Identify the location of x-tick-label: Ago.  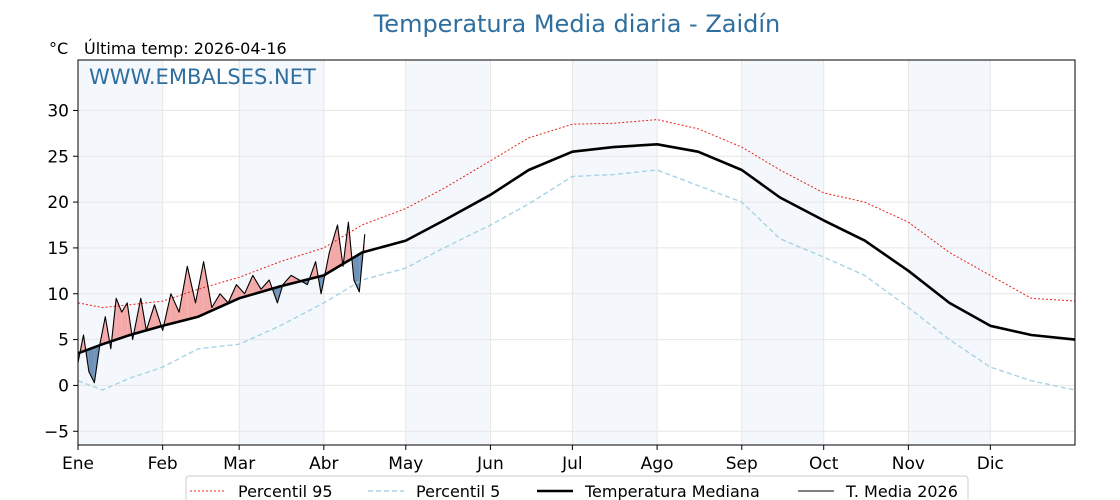
(657, 464).